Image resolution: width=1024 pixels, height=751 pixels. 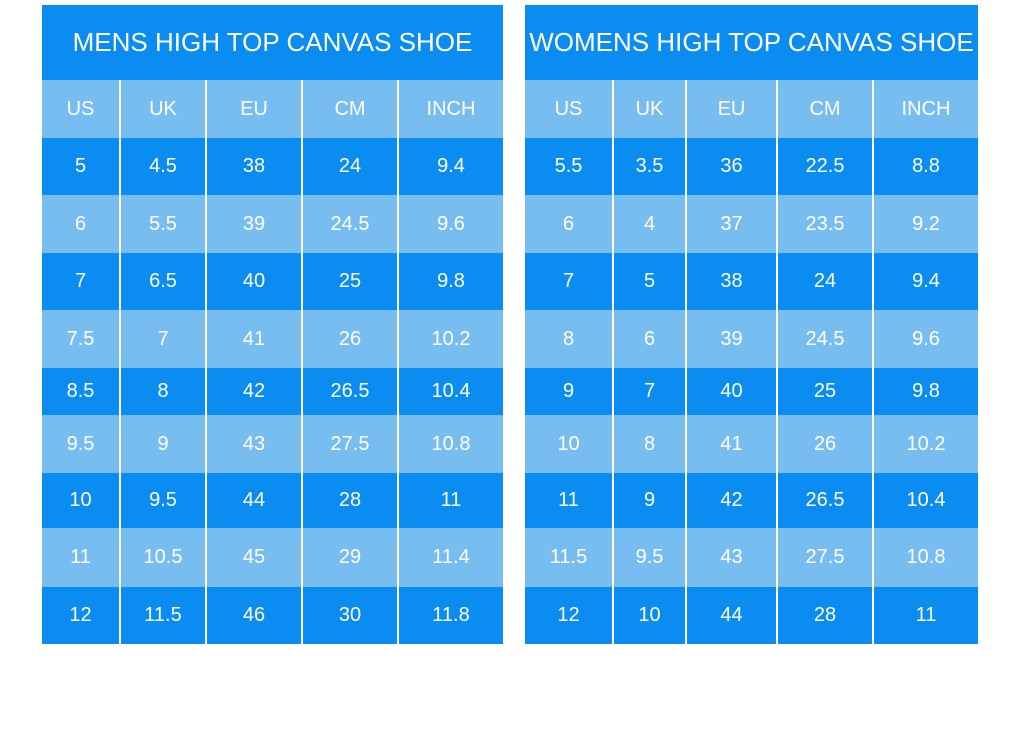 What do you see at coordinates (824, 224) in the screenshot?
I see `table-cell: 23.5` at bounding box center [824, 224].